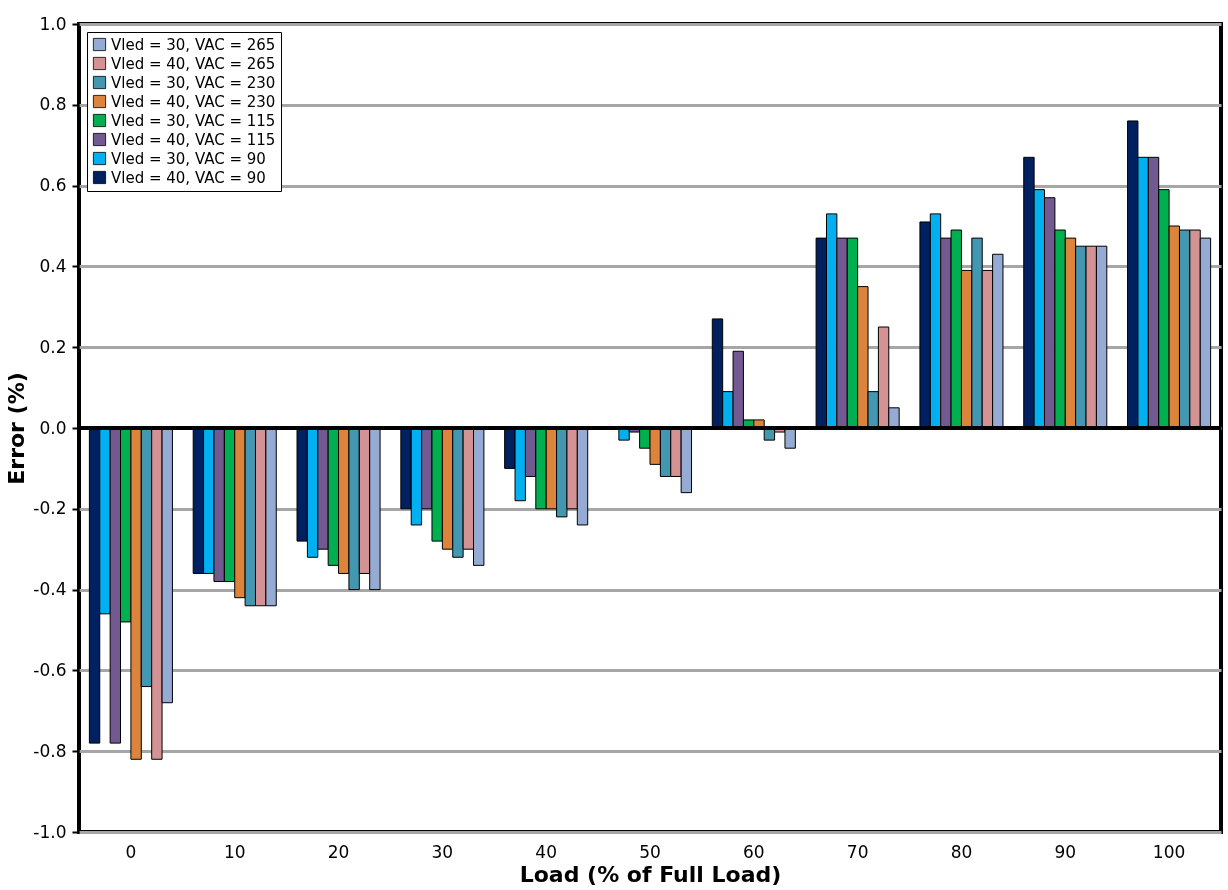 This screenshot has height=890, width=1228. What do you see at coordinates (650, 874) in the screenshot?
I see `x-axis-title: Load (% of Full Load)` at bounding box center [650, 874].